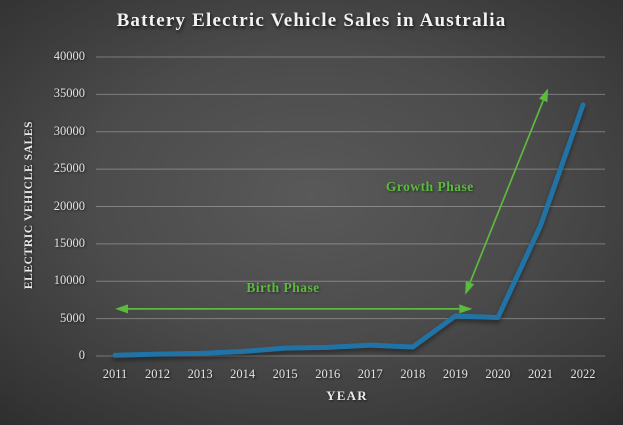  What do you see at coordinates (69, 93) in the screenshot?
I see `y-tick-label: 35000` at bounding box center [69, 93].